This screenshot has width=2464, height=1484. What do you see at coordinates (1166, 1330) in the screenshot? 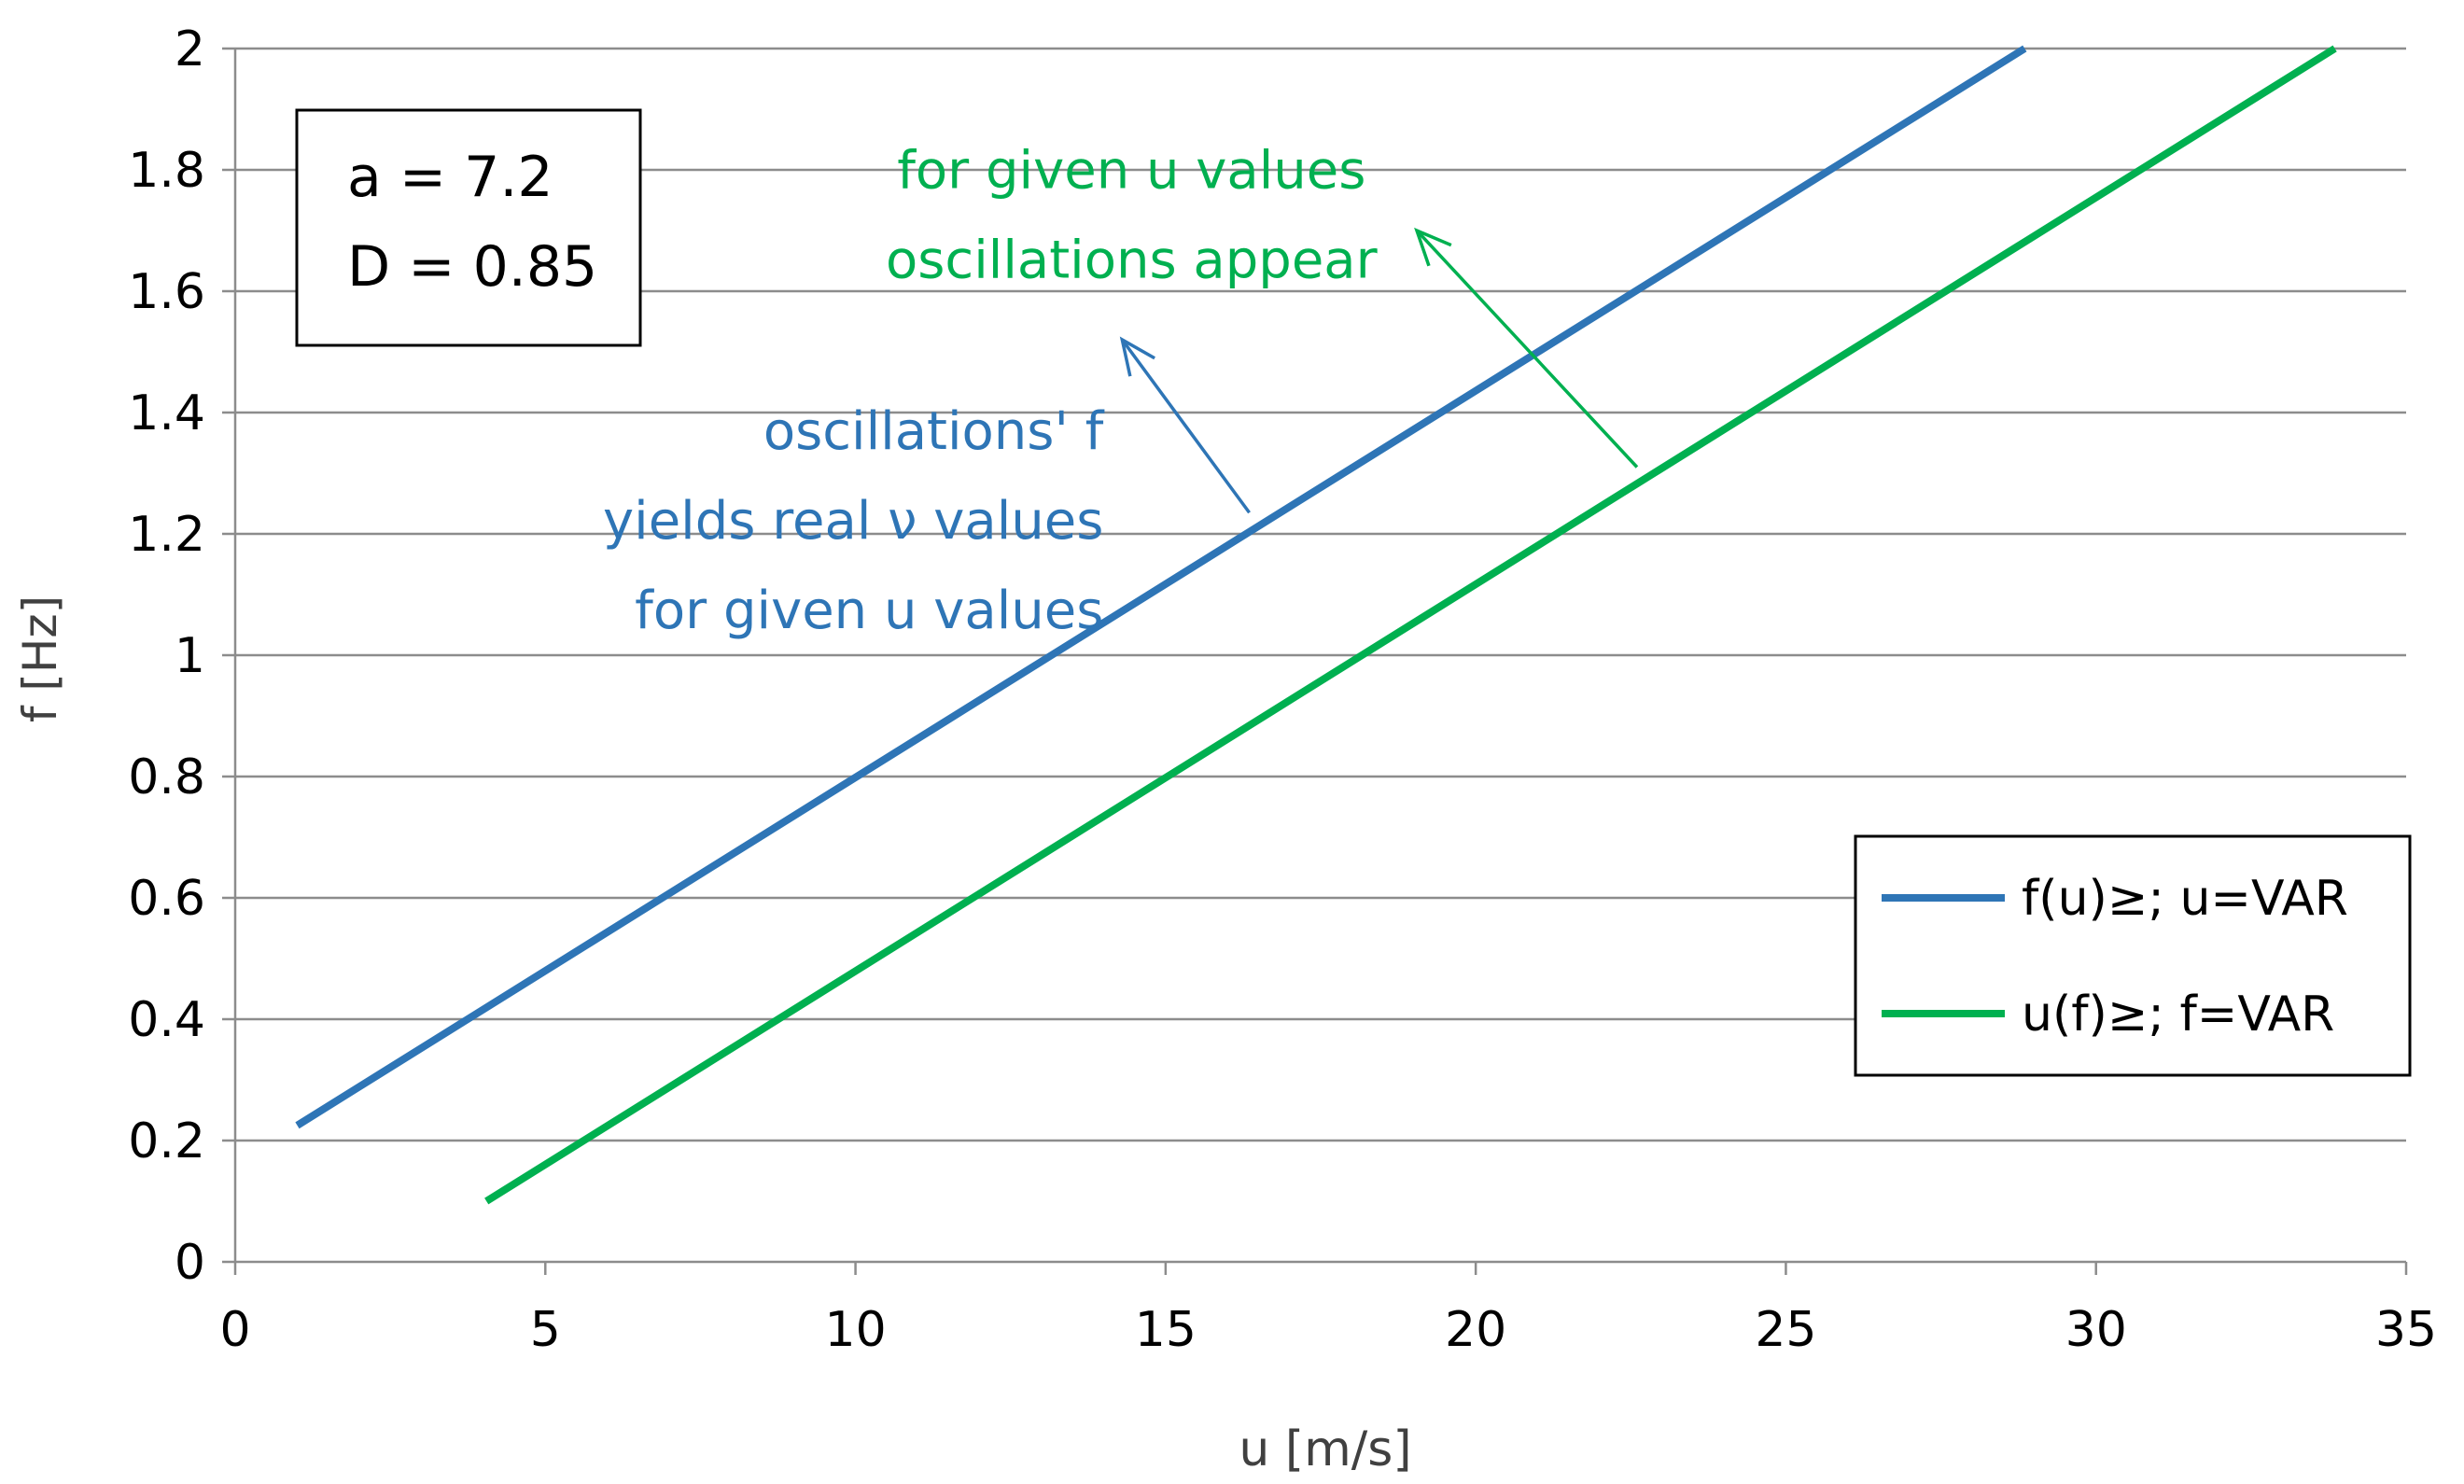
I see `x-tick-label: 15` at bounding box center [1166, 1330].